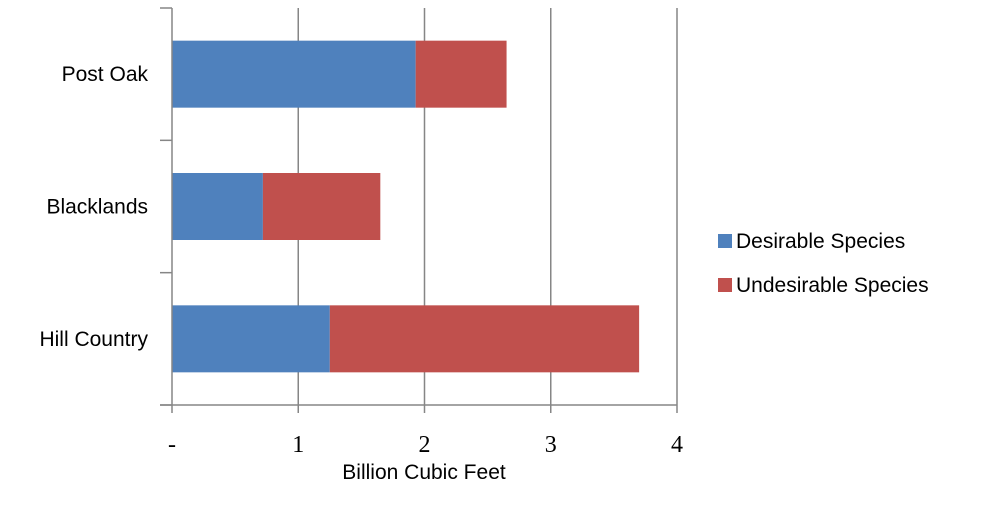 The image size is (983, 511). What do you see at coordinates (424, 409) in the screenshot?
I see `x-axis-ticks` at bounding box center [424, 409].